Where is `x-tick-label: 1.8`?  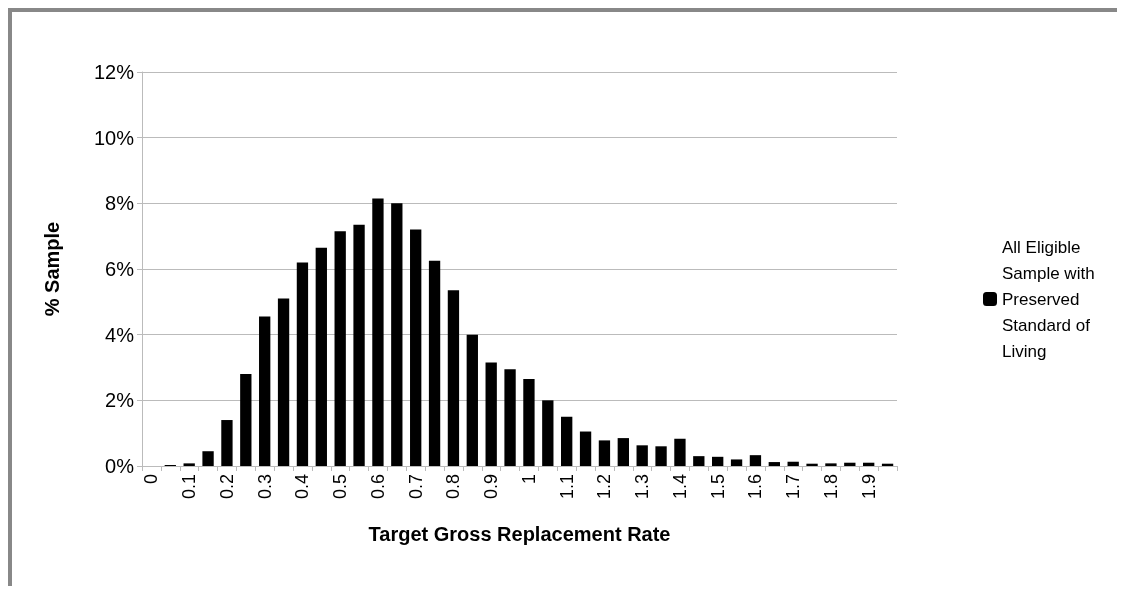 x-tick-label: 1.8 is located at coordinates (830, 487).